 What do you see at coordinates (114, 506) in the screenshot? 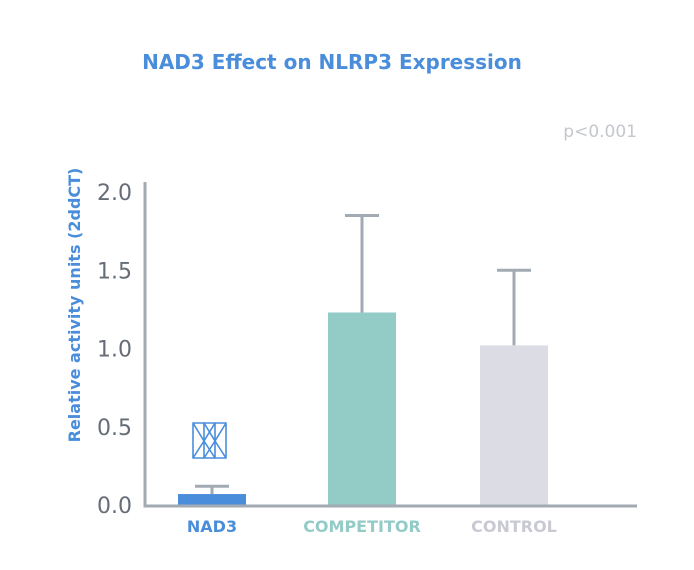
I see `y-tick-label: 0.0` at bounding box center [114, 506].